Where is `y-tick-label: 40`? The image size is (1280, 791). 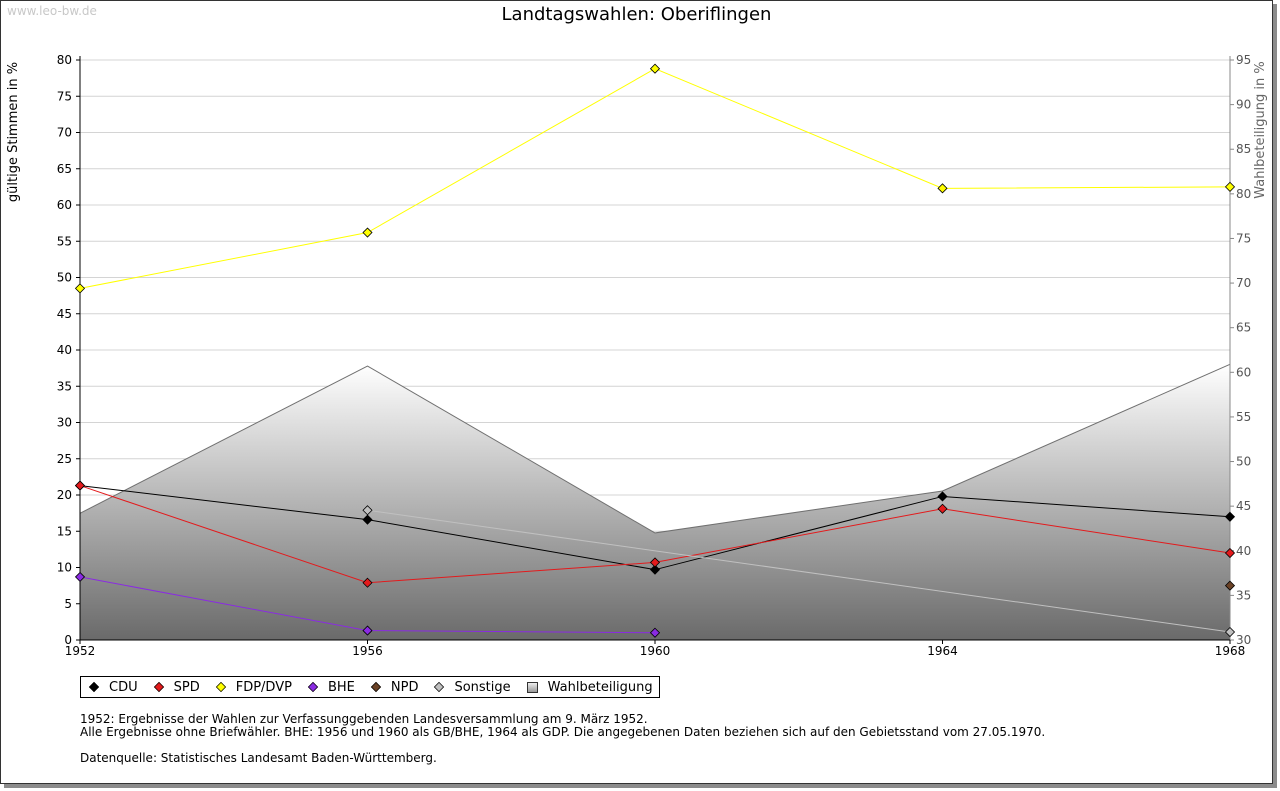
y-tick-label: 40 is located at coordinates (64, 350).